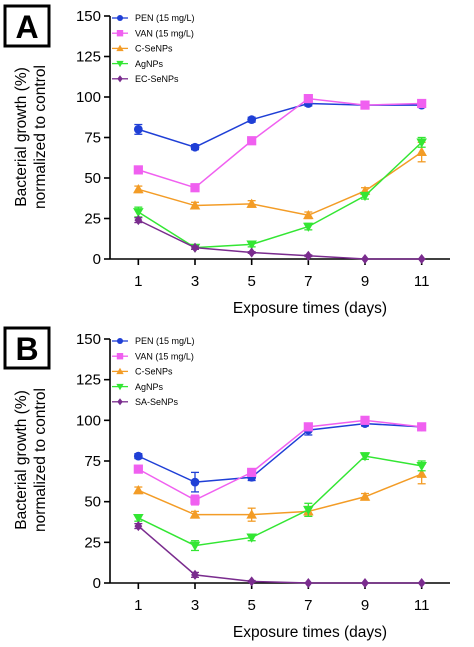  Describe the element at coordinates (149, 64) in the screenshot. I see `legend-label: AgNPs` at that location.